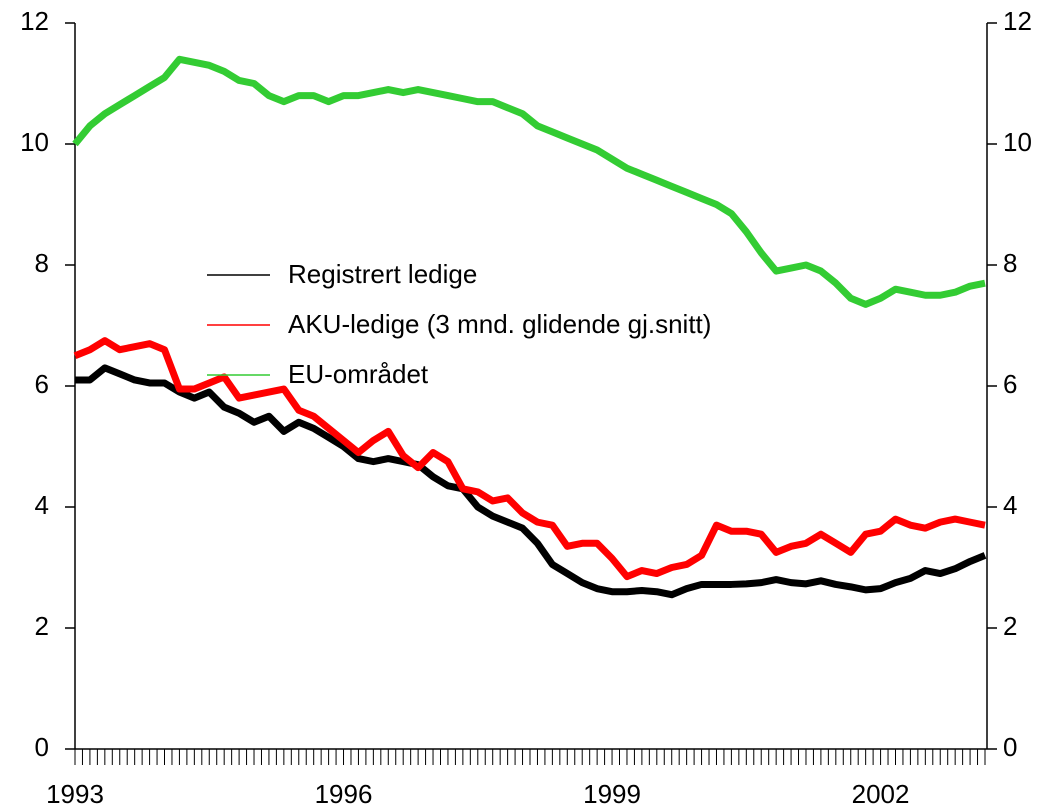  Describe the element at coordinates (382, 274) in the screenshot. I see `legend-label: Registrert ledige` at that location.